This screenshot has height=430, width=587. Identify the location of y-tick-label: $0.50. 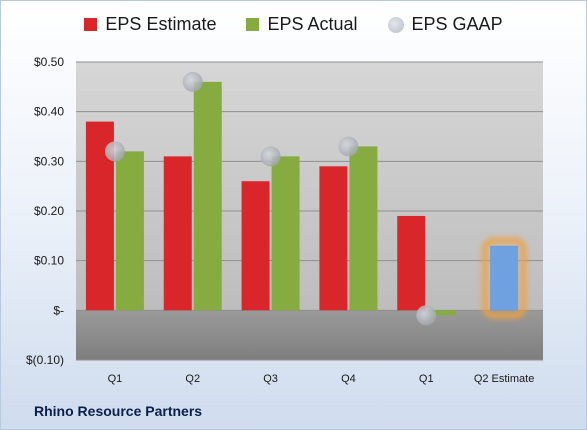
(49, 62).